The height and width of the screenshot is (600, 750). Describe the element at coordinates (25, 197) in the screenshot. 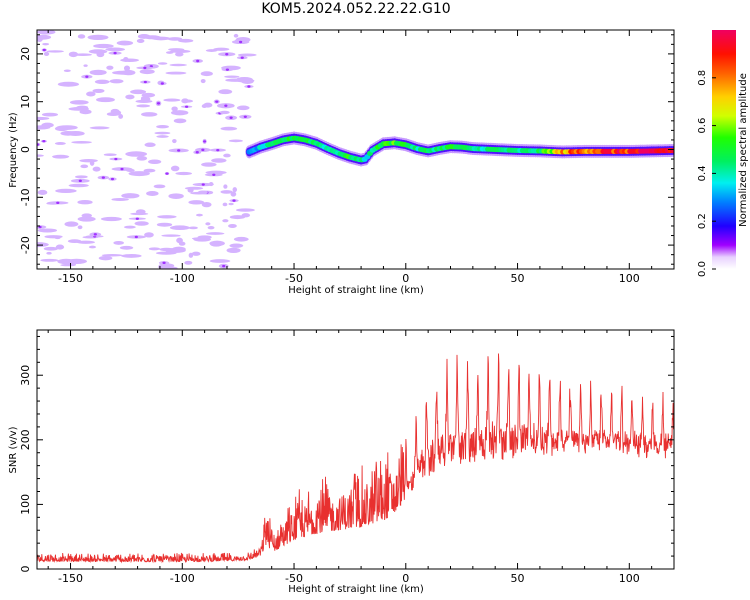

I see `y-tick-label: -10` at that location.